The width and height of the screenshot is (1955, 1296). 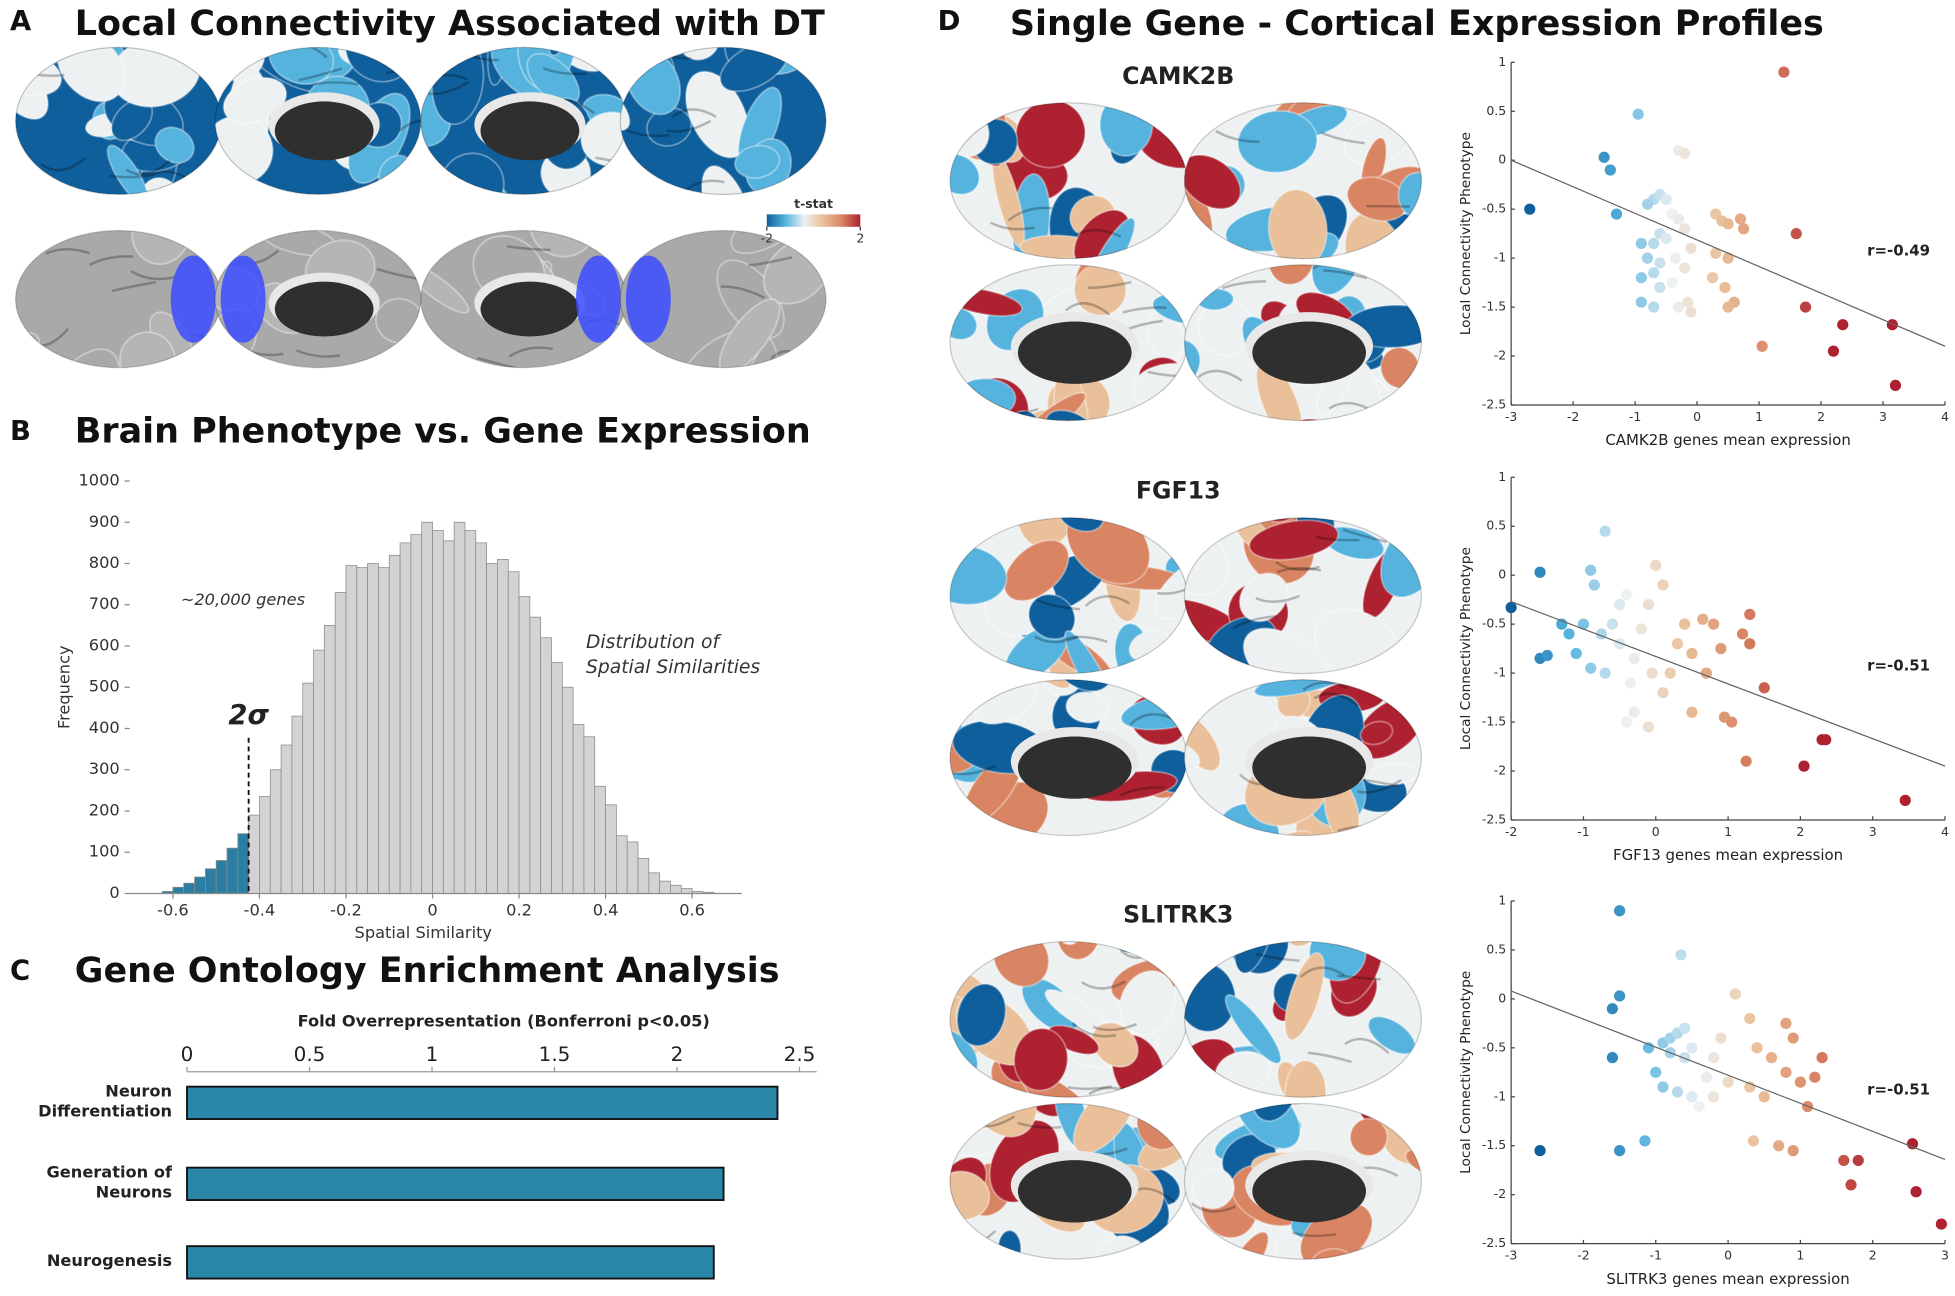 I want to click on x-axis-label: FGF13 genes mean expression, so click(x=1728, y=855).